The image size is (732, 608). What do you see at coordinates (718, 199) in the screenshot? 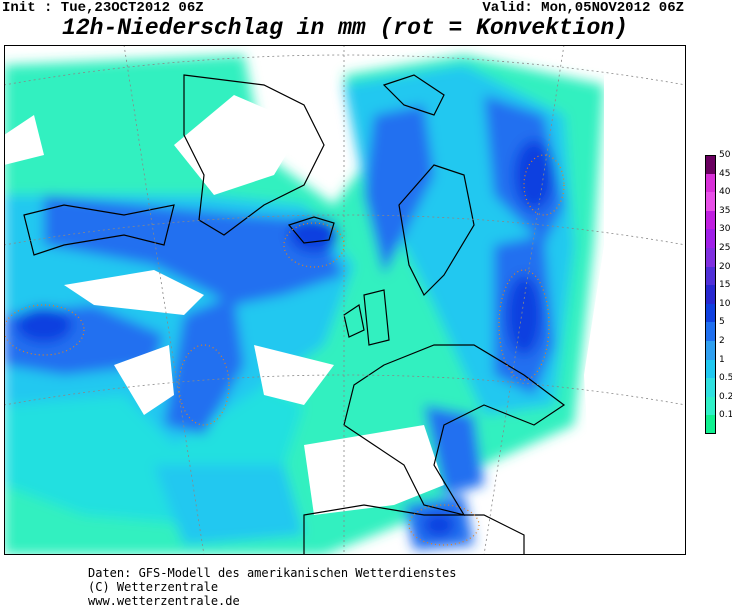
I see `legend-row: 40` at bounding box center [718, 199].